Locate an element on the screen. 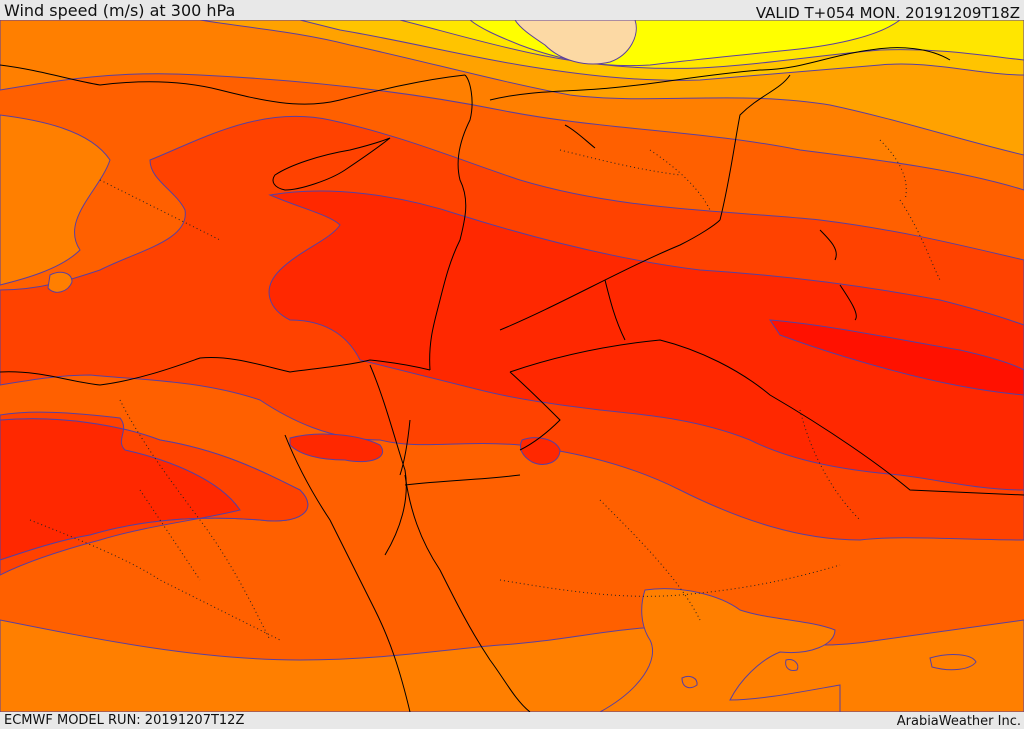 This screenshot has width=1024, height=729. band-orange-blob-dot is located at coordinates (689, 682).